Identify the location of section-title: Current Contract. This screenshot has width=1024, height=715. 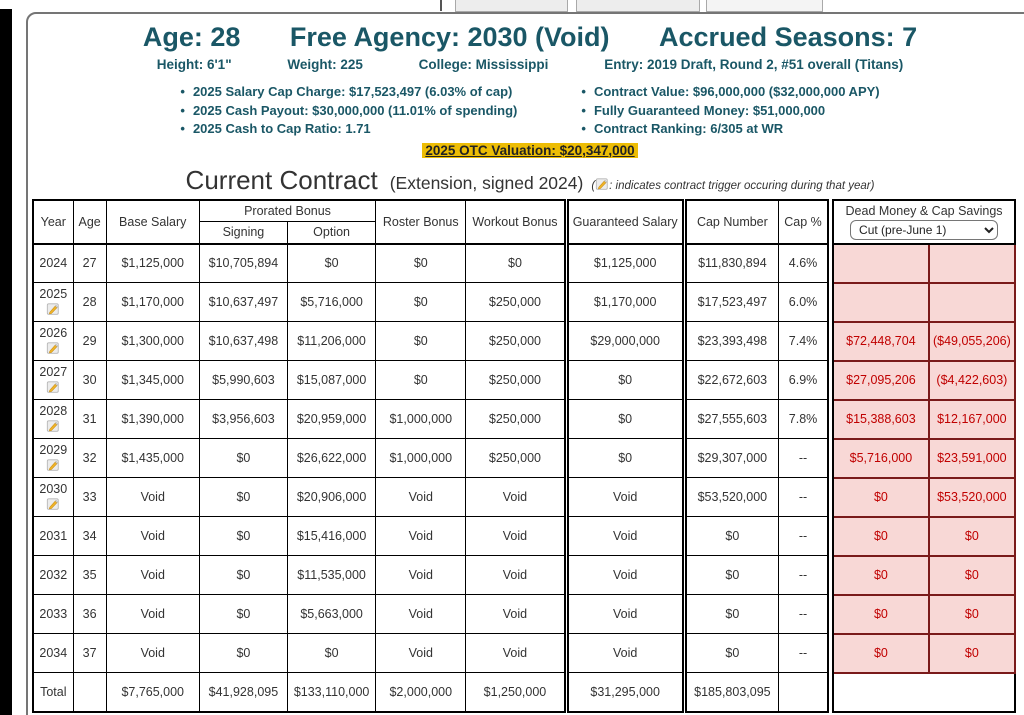
(281, 179).